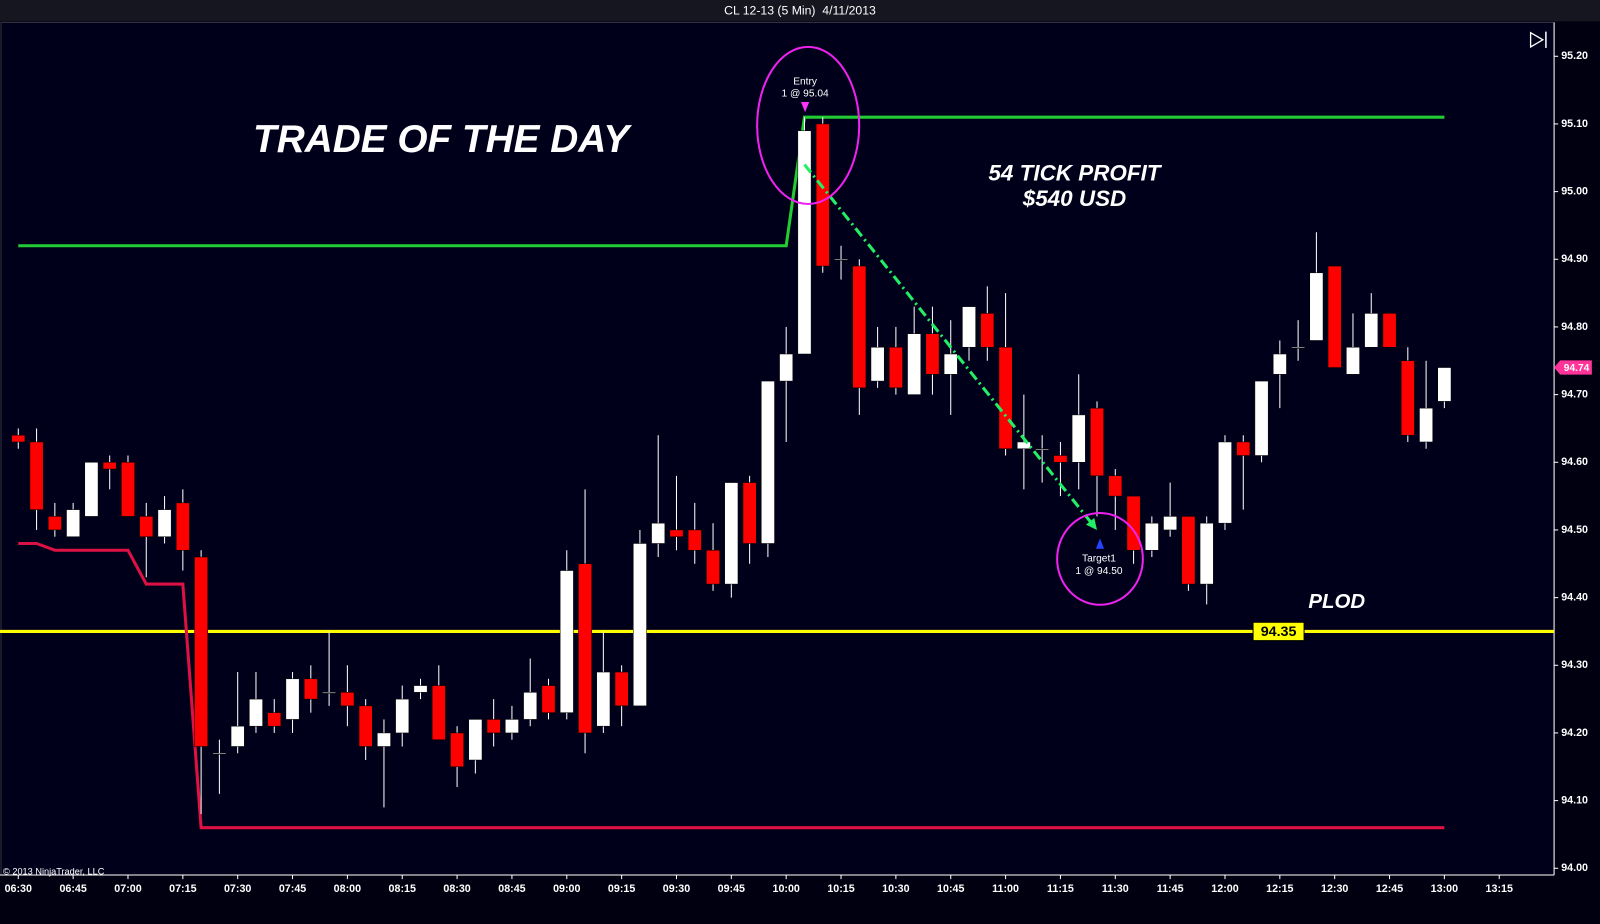  I want to click on stop-line, so click(731, 181).